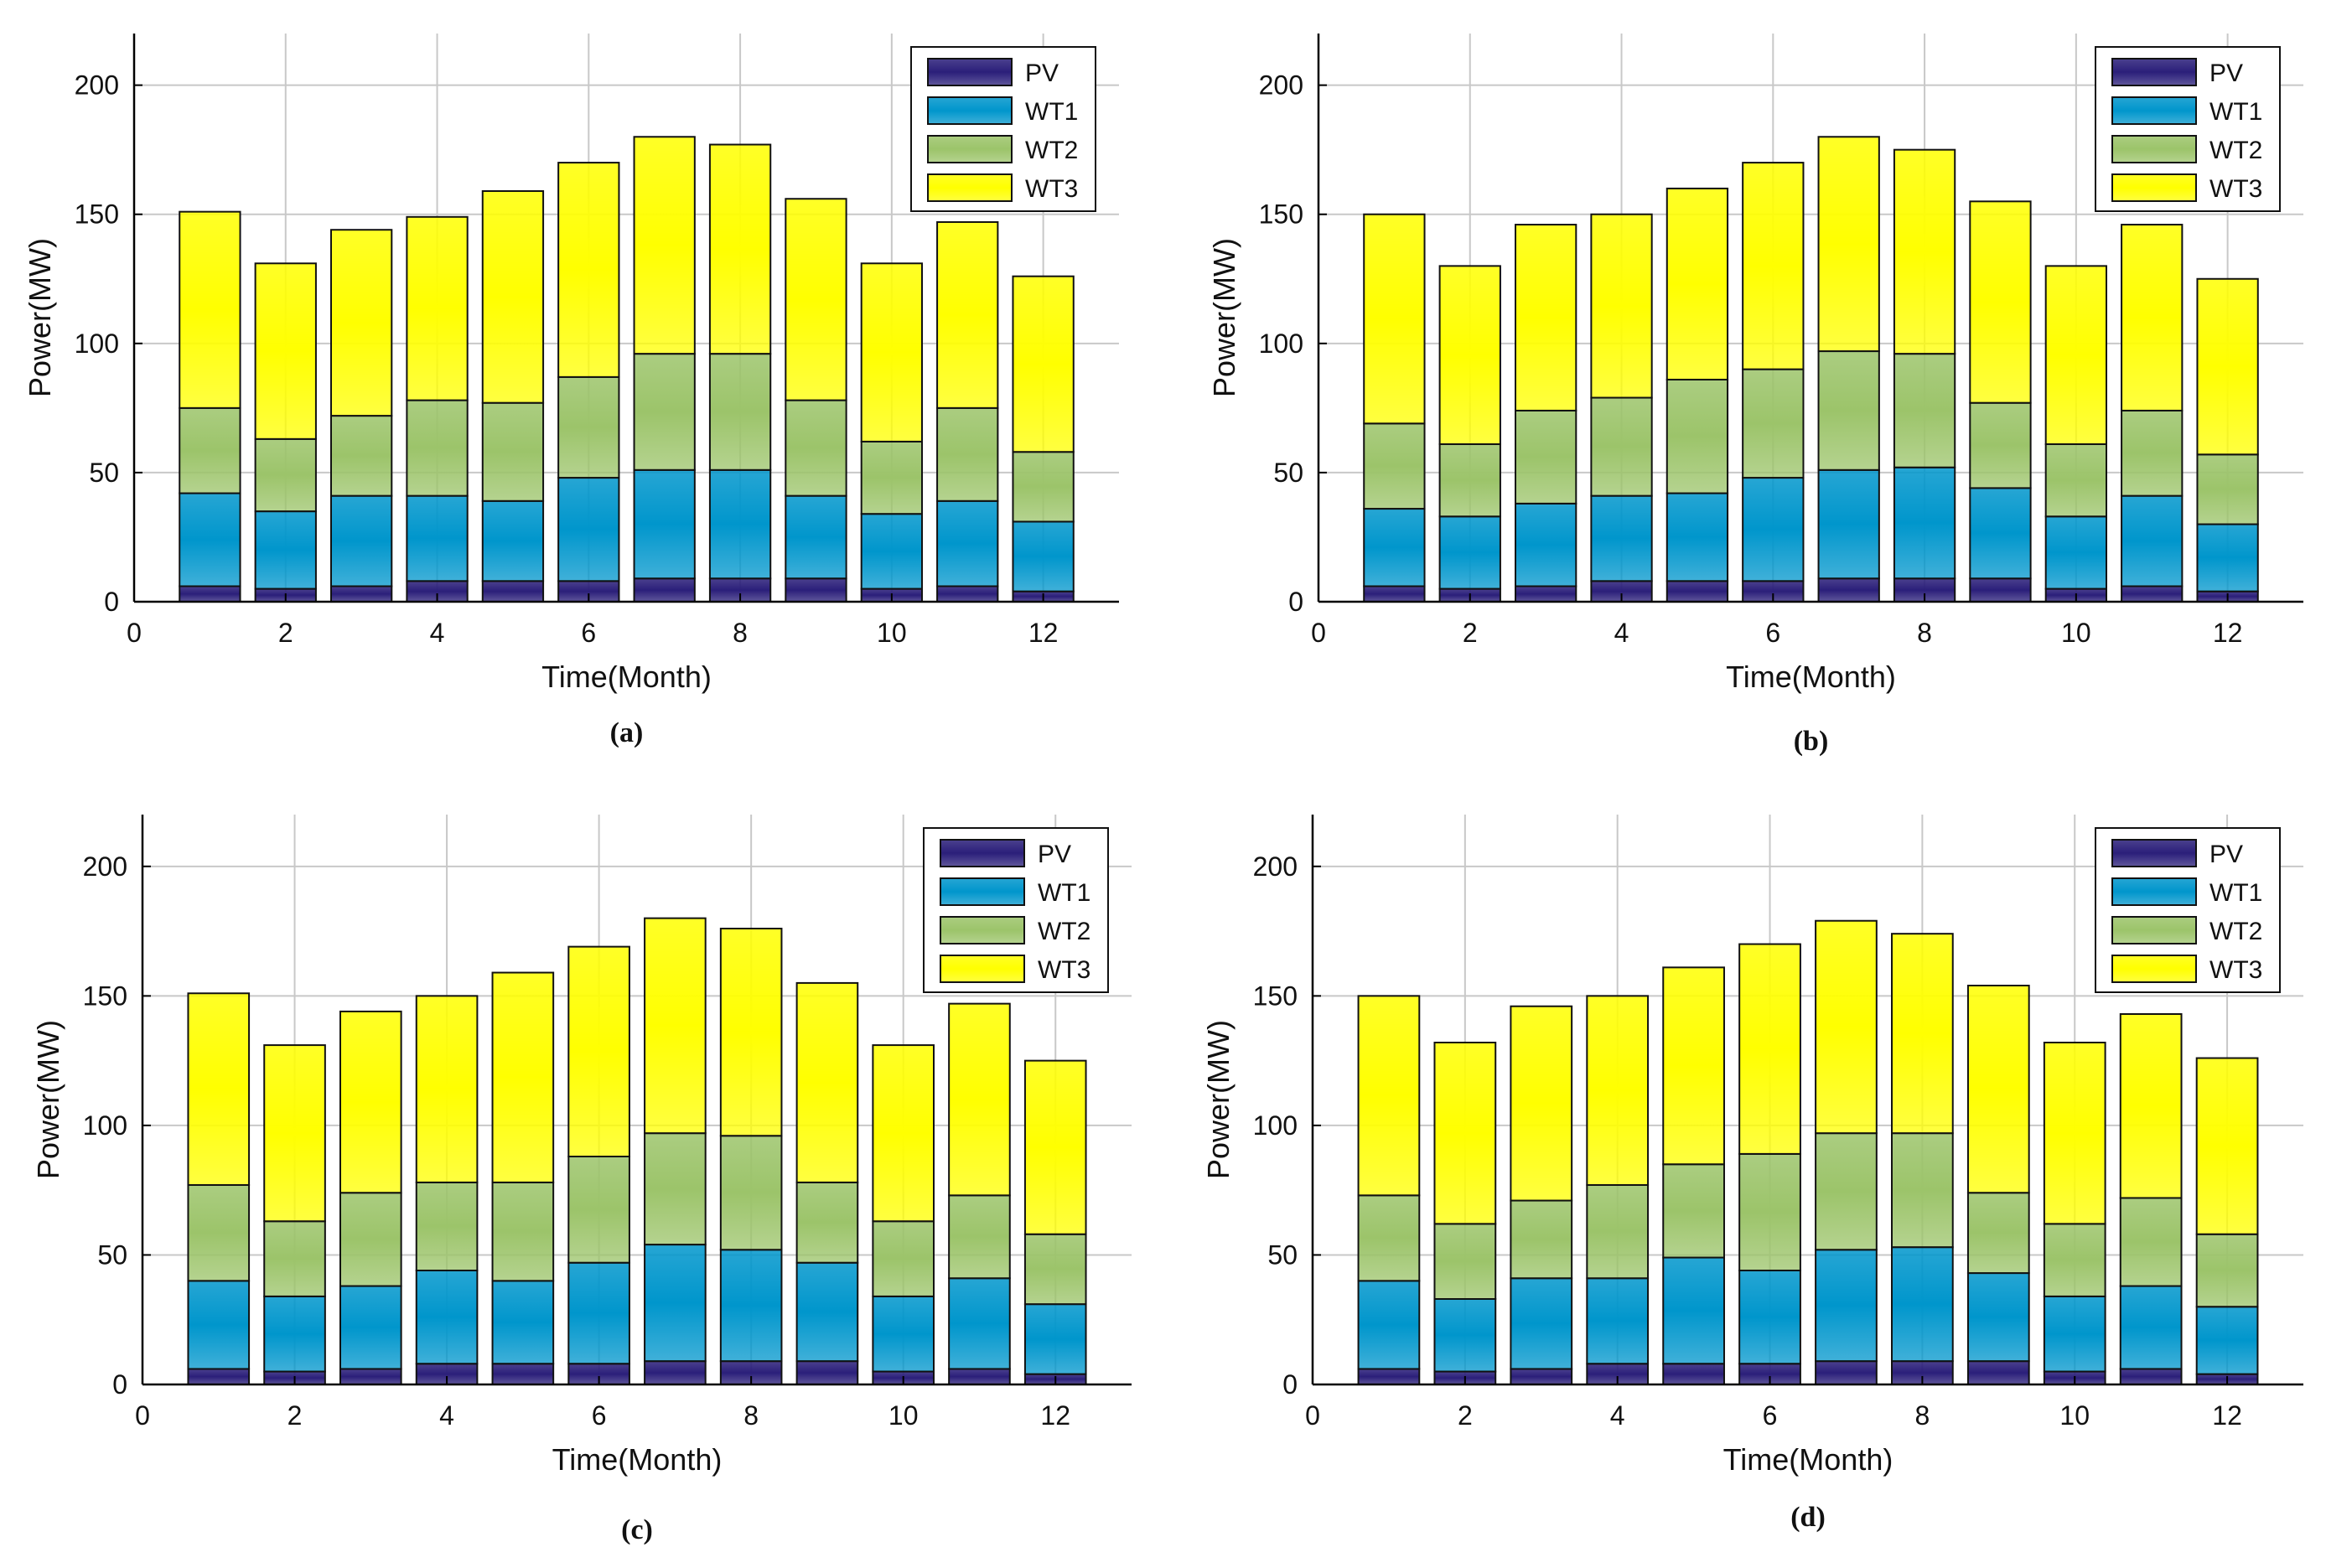  I want to click on chart-caption: (a), so click(627, 732).